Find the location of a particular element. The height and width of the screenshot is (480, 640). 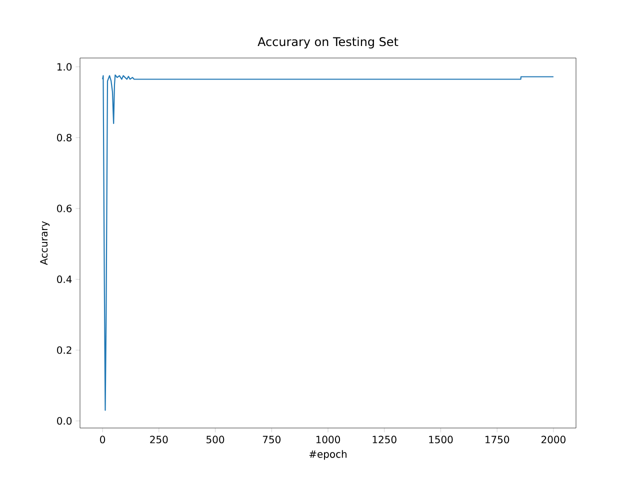

chart-title: Accurary on Testing Set is located at coordinates (328, 42).